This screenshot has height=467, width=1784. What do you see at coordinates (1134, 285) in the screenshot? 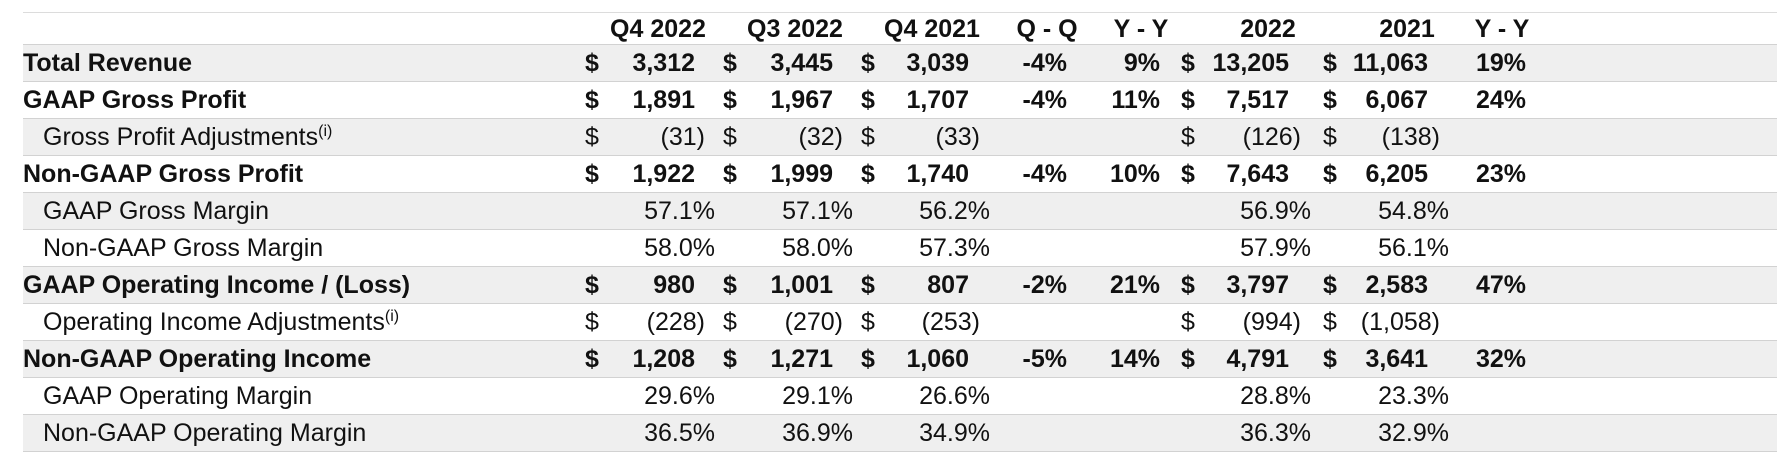
I see `cell-value: 21%` at bounding box center [1134, 285].